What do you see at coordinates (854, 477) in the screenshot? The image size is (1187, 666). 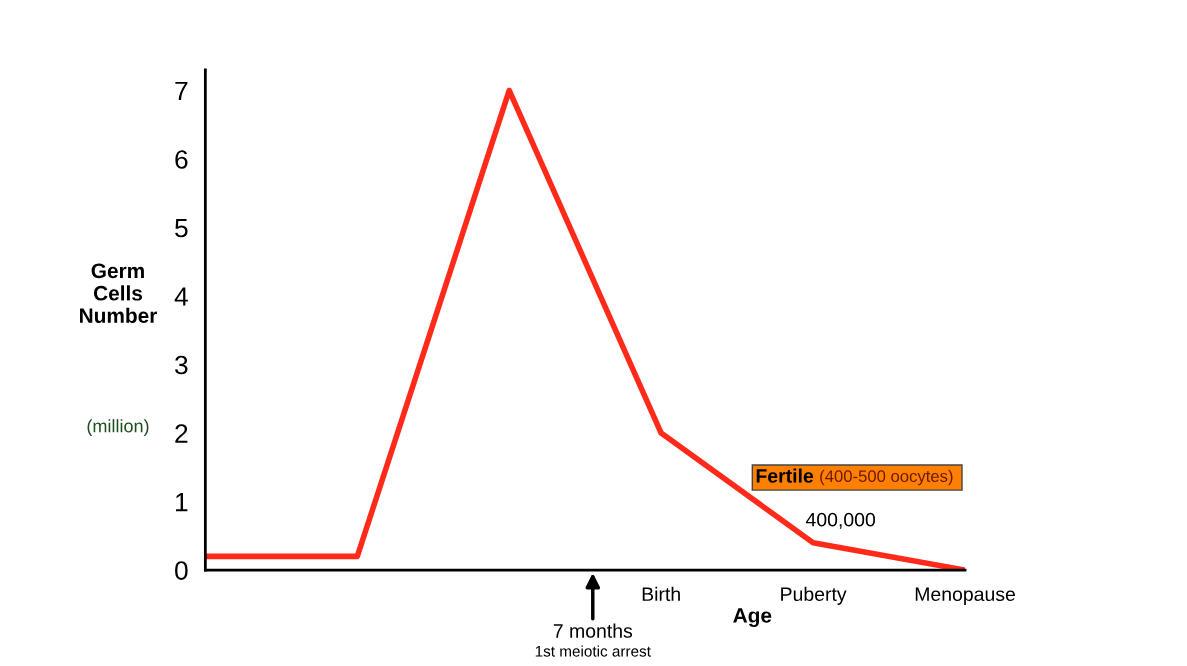 I see `band-label: Fertile (400-500 oocytes)` at bounding box center [854, 477].